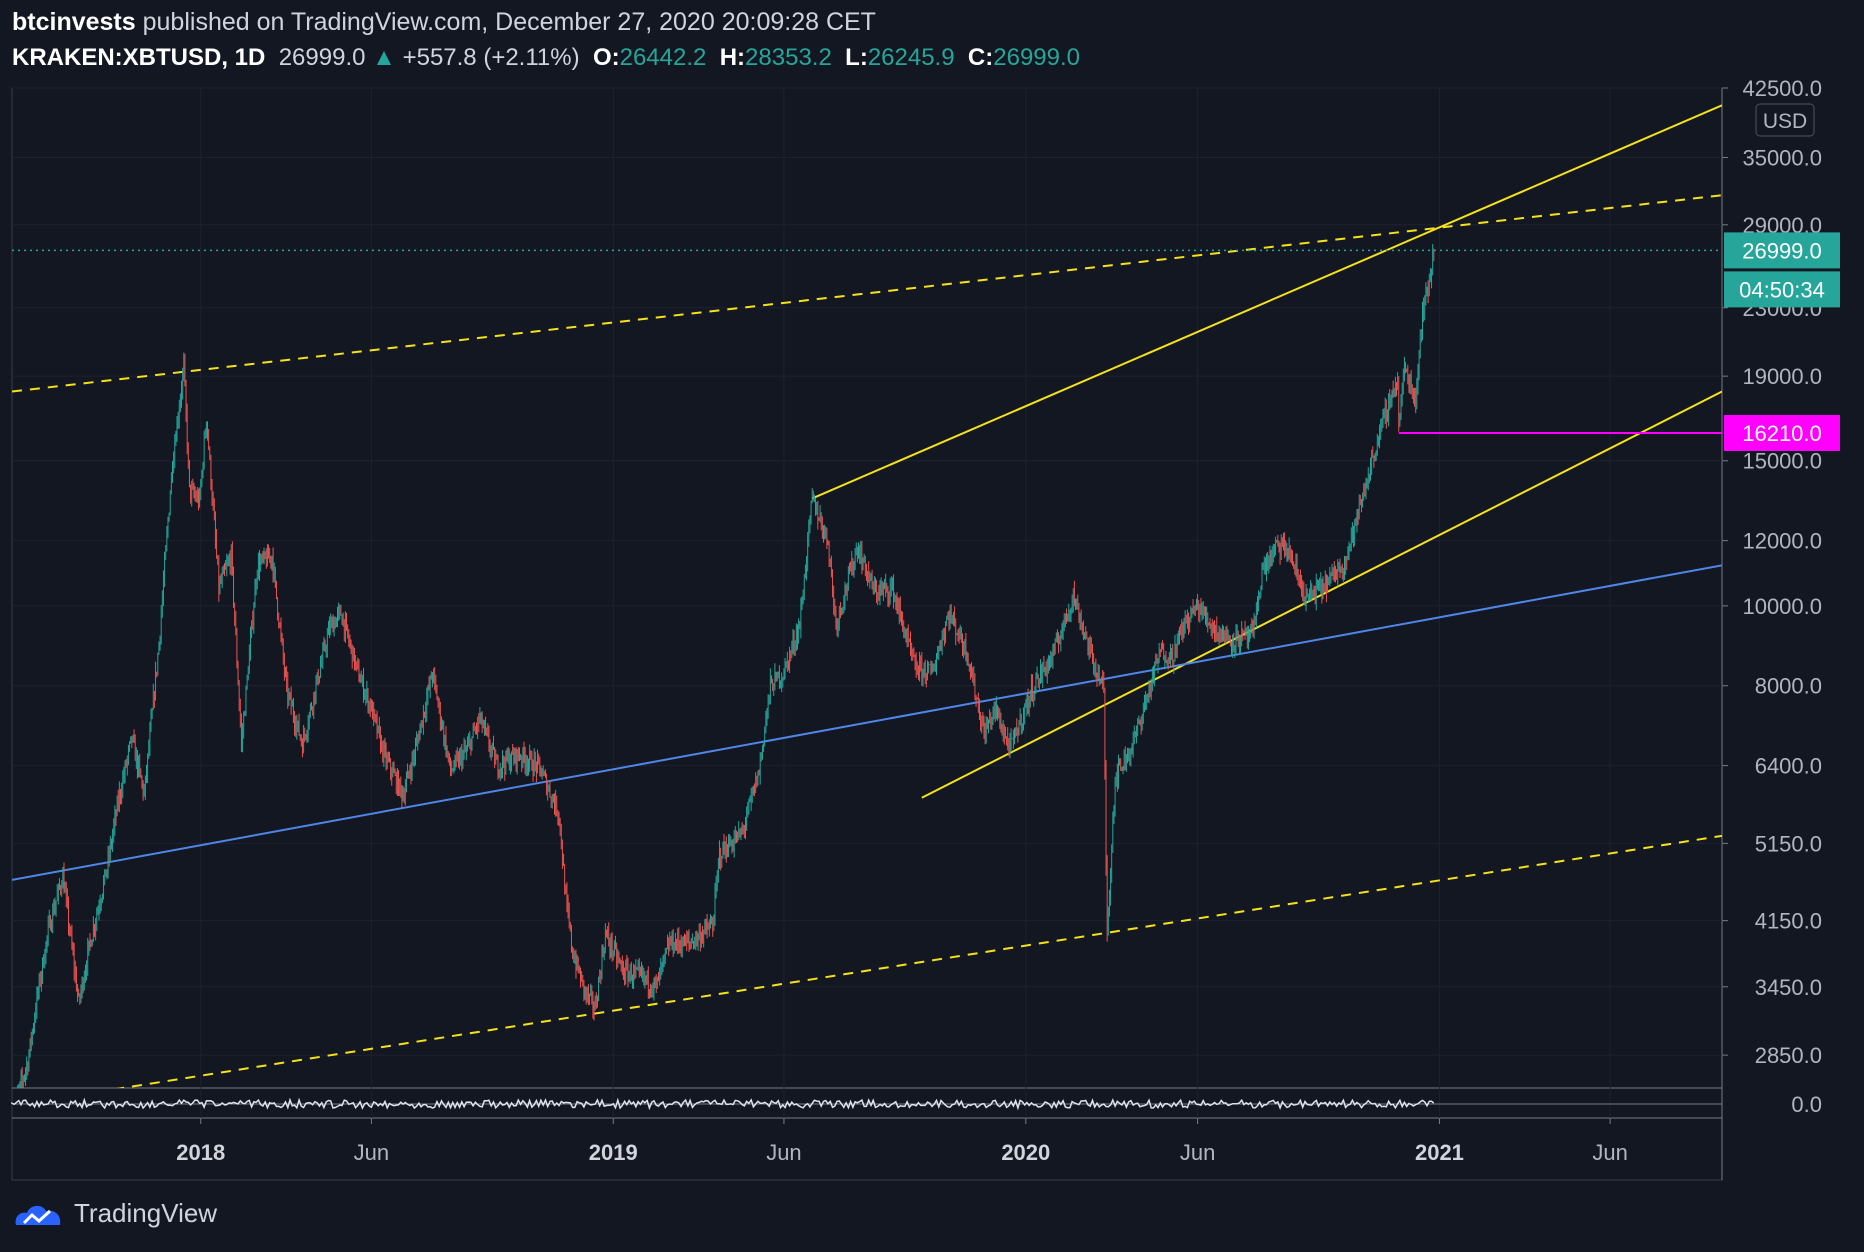 The height and width of the screenshot is (1252, 1864). I want to click on currency-label: USD, so click(1785, 121).